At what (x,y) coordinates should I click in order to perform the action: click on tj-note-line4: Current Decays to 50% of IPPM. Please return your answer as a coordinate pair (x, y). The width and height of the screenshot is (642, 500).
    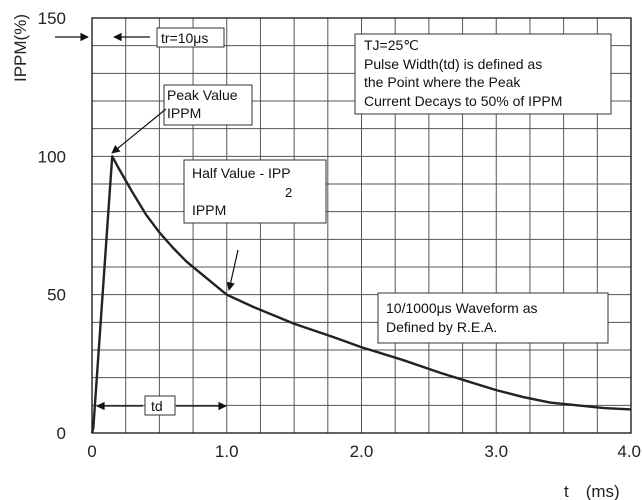
    Looking at the image, I should click on (463, 101).